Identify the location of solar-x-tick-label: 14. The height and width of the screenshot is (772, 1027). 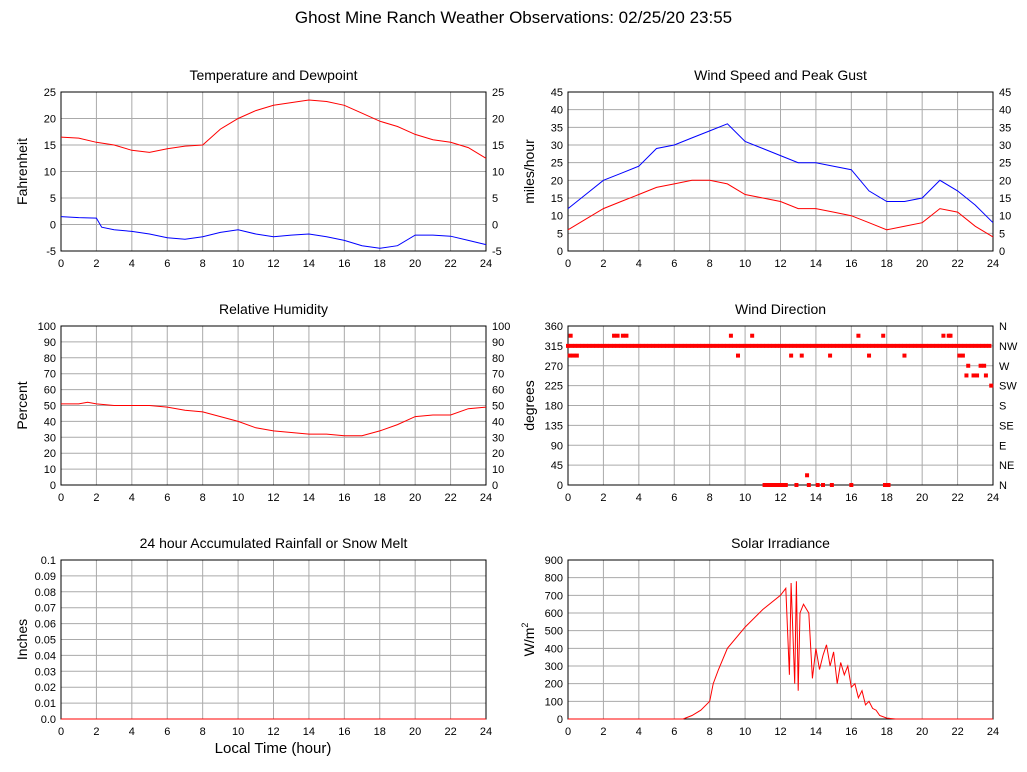
(816, 732).